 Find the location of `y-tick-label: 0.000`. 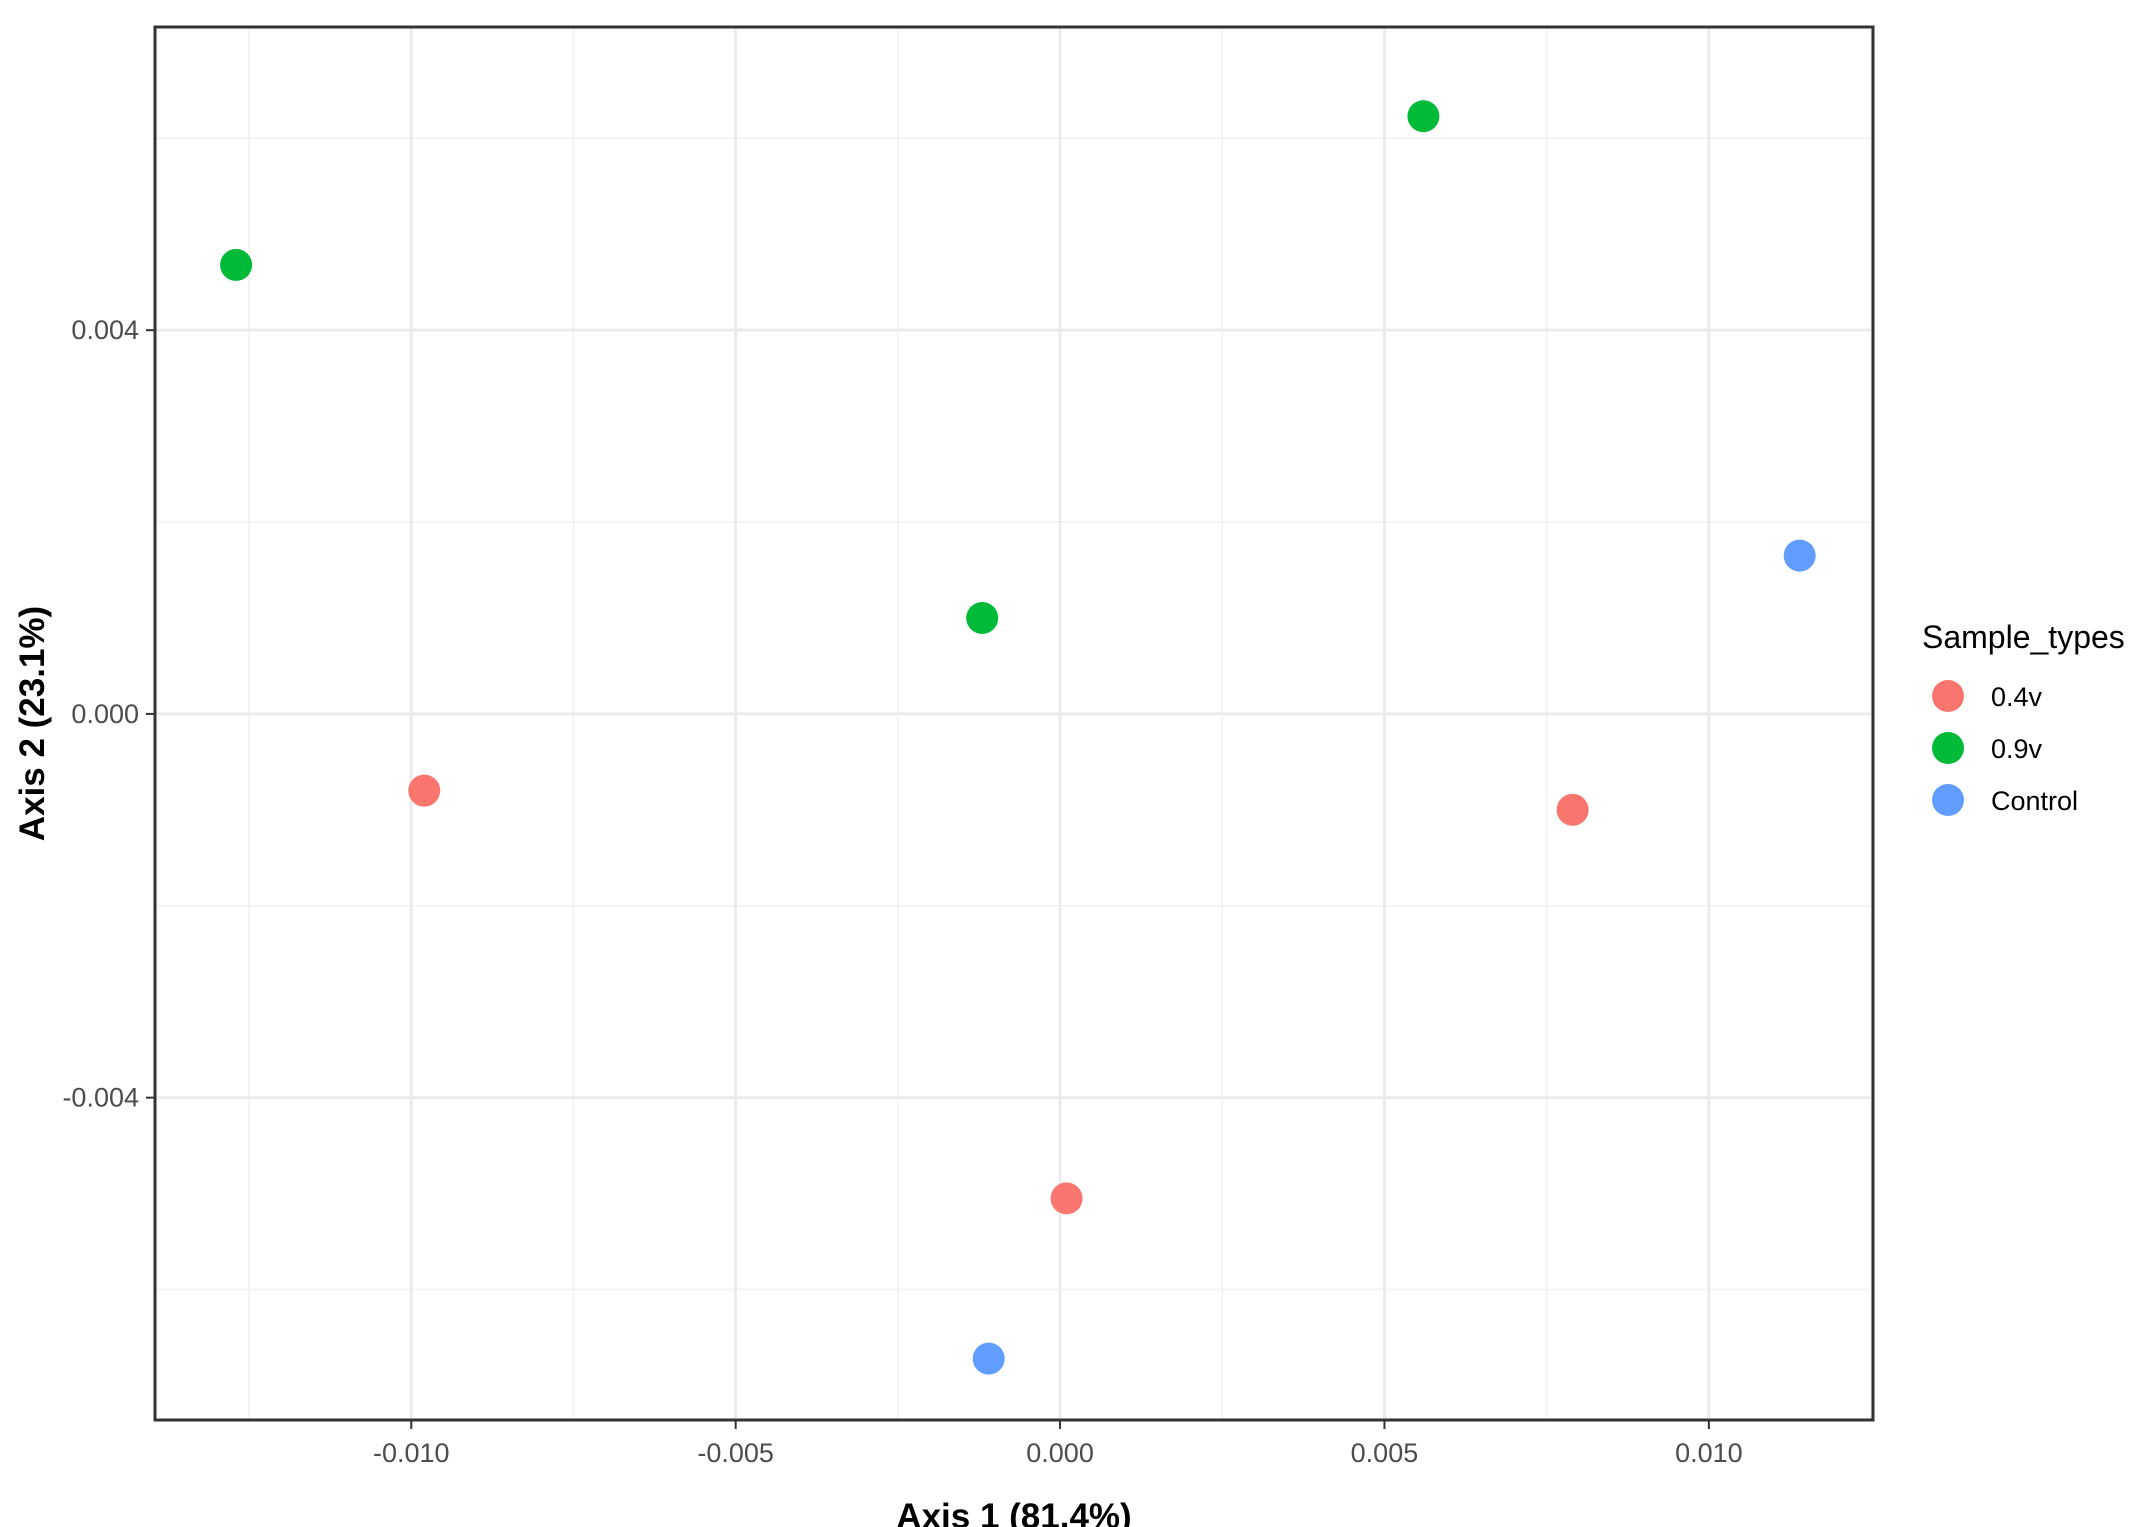

y-tick-label: 0.000 is located at coordinates (105, 714).